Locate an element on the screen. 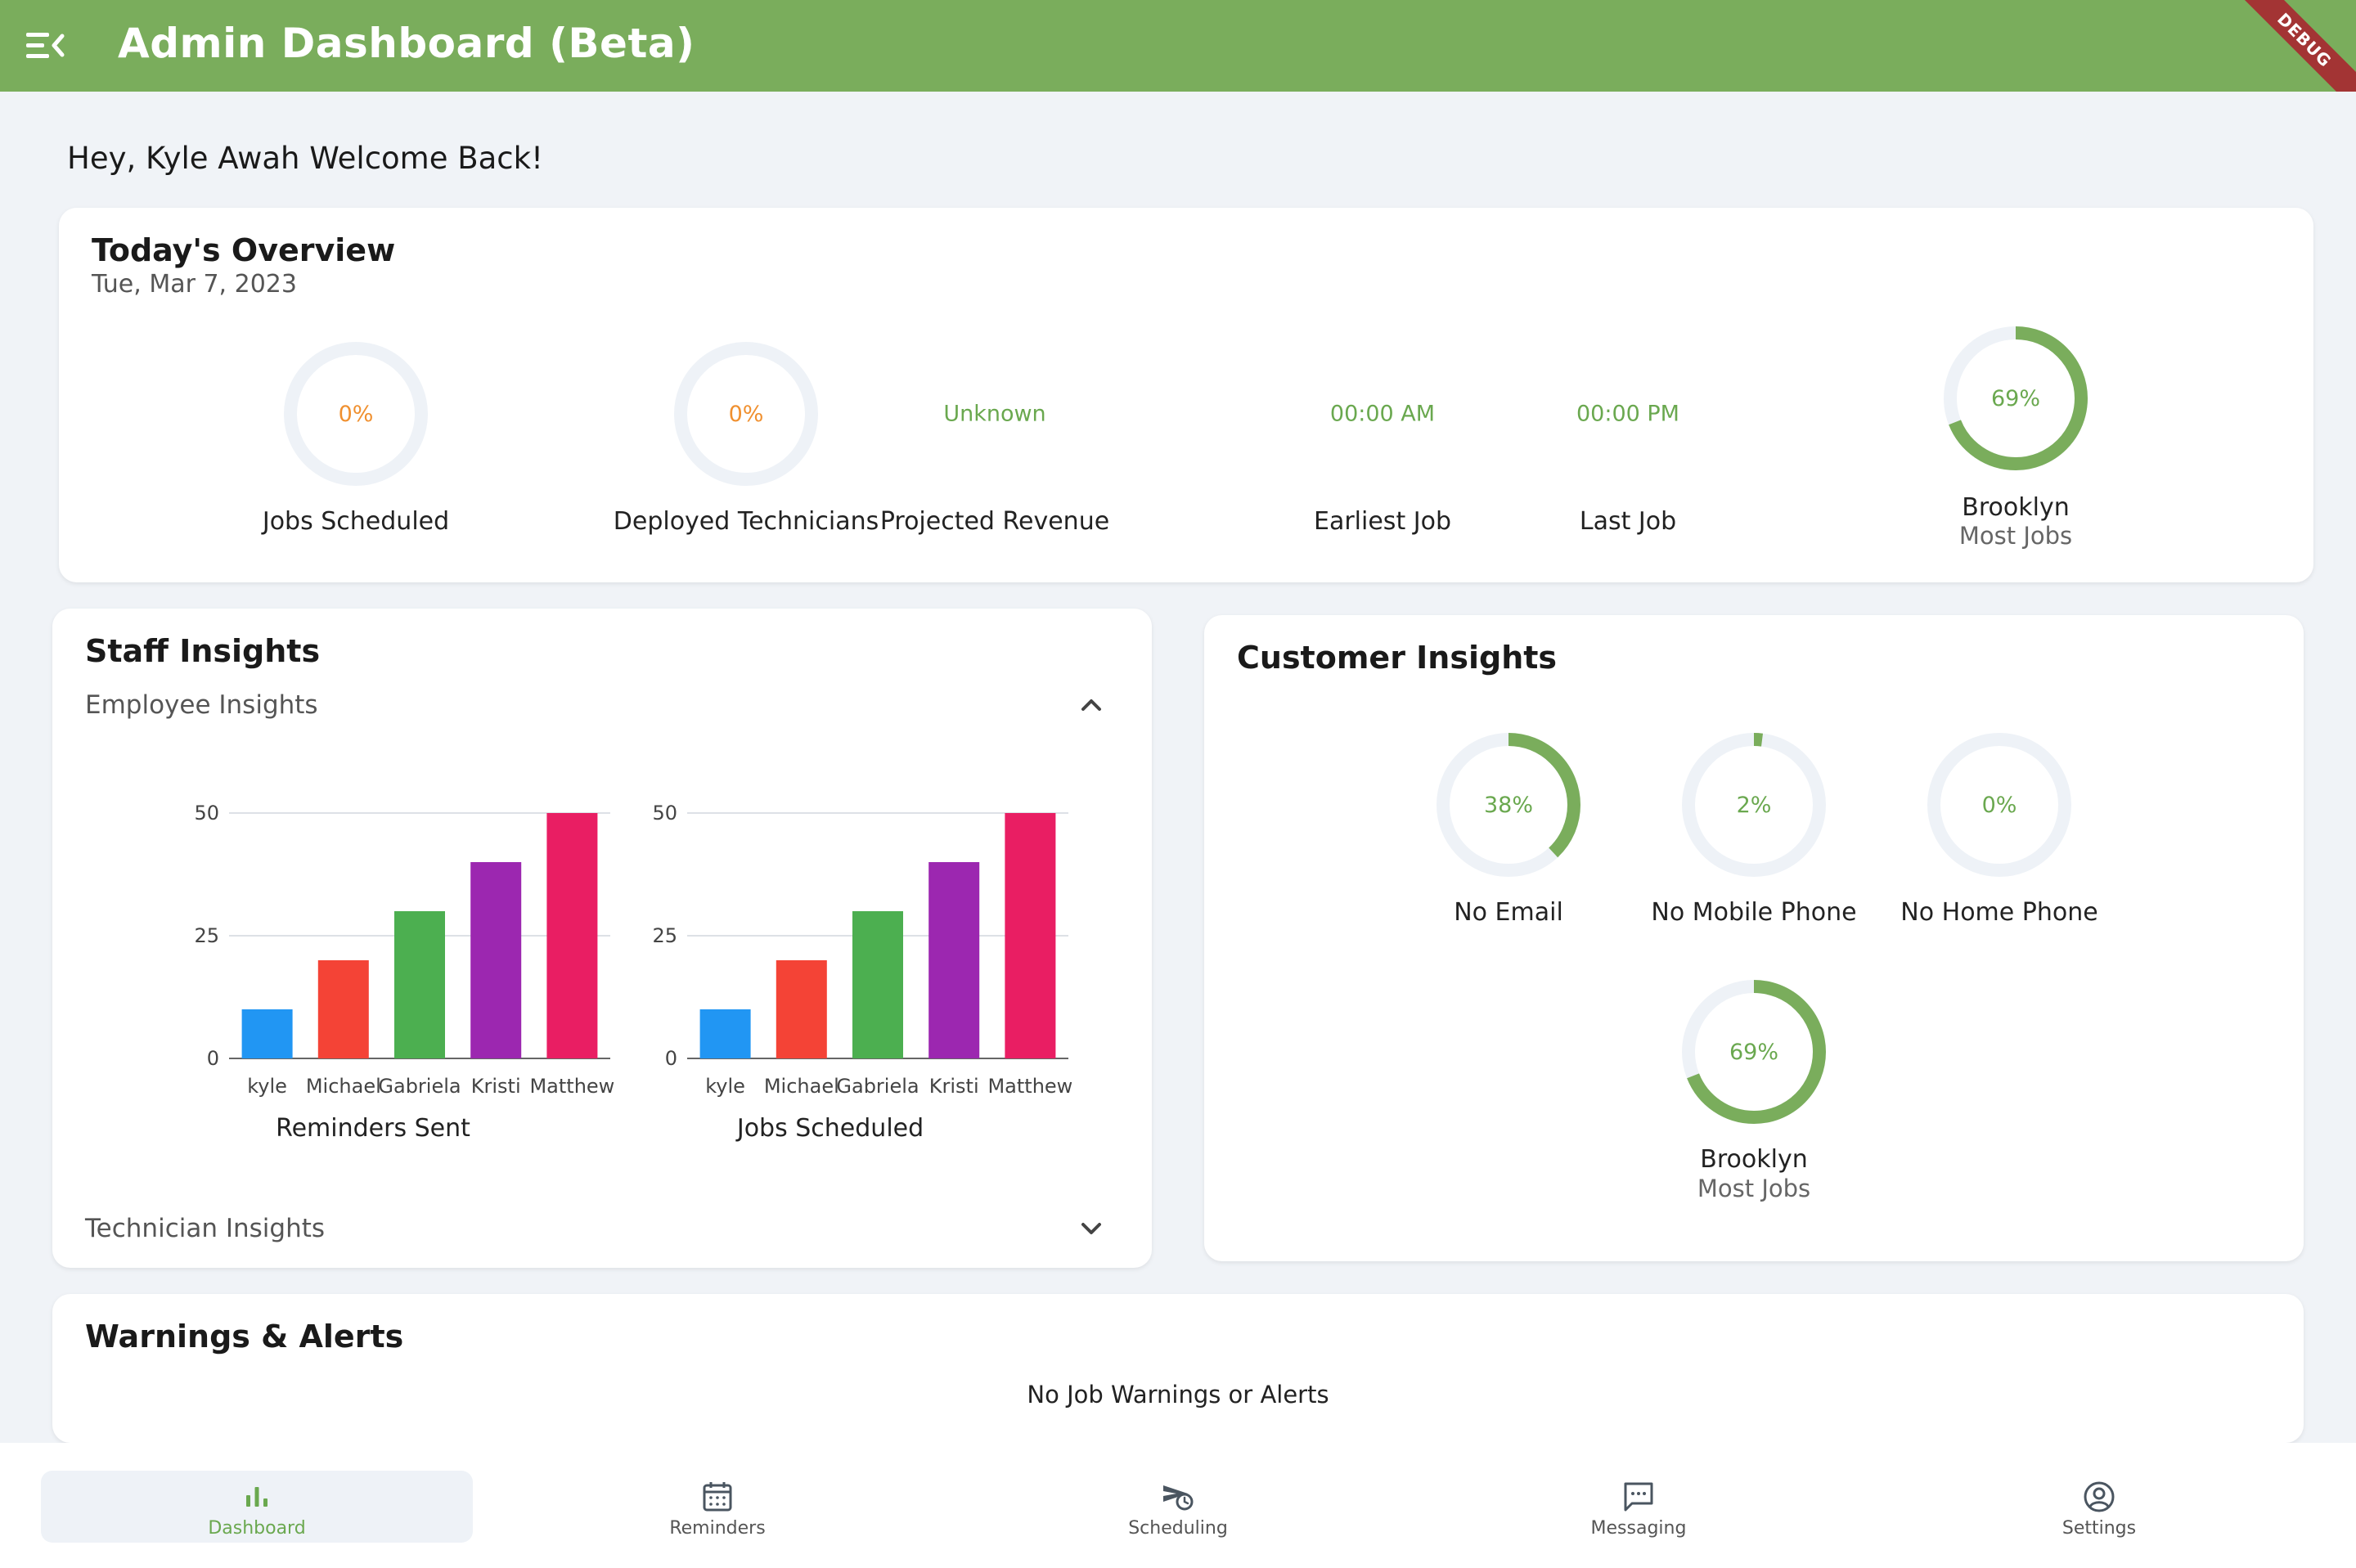 The height and width of the screenshot is (1568, 2356). most-jobs-value: 69% is located at coordinates (2015, 398).